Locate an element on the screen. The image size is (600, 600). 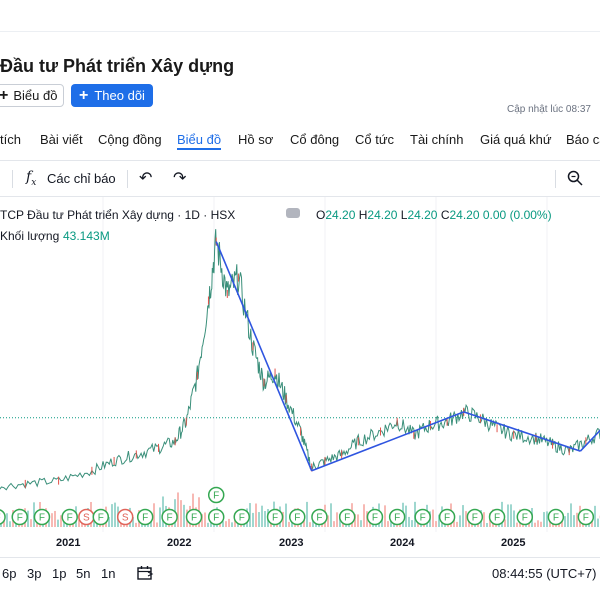
redo-icon: ↷ is located at coordinates (180, 178).